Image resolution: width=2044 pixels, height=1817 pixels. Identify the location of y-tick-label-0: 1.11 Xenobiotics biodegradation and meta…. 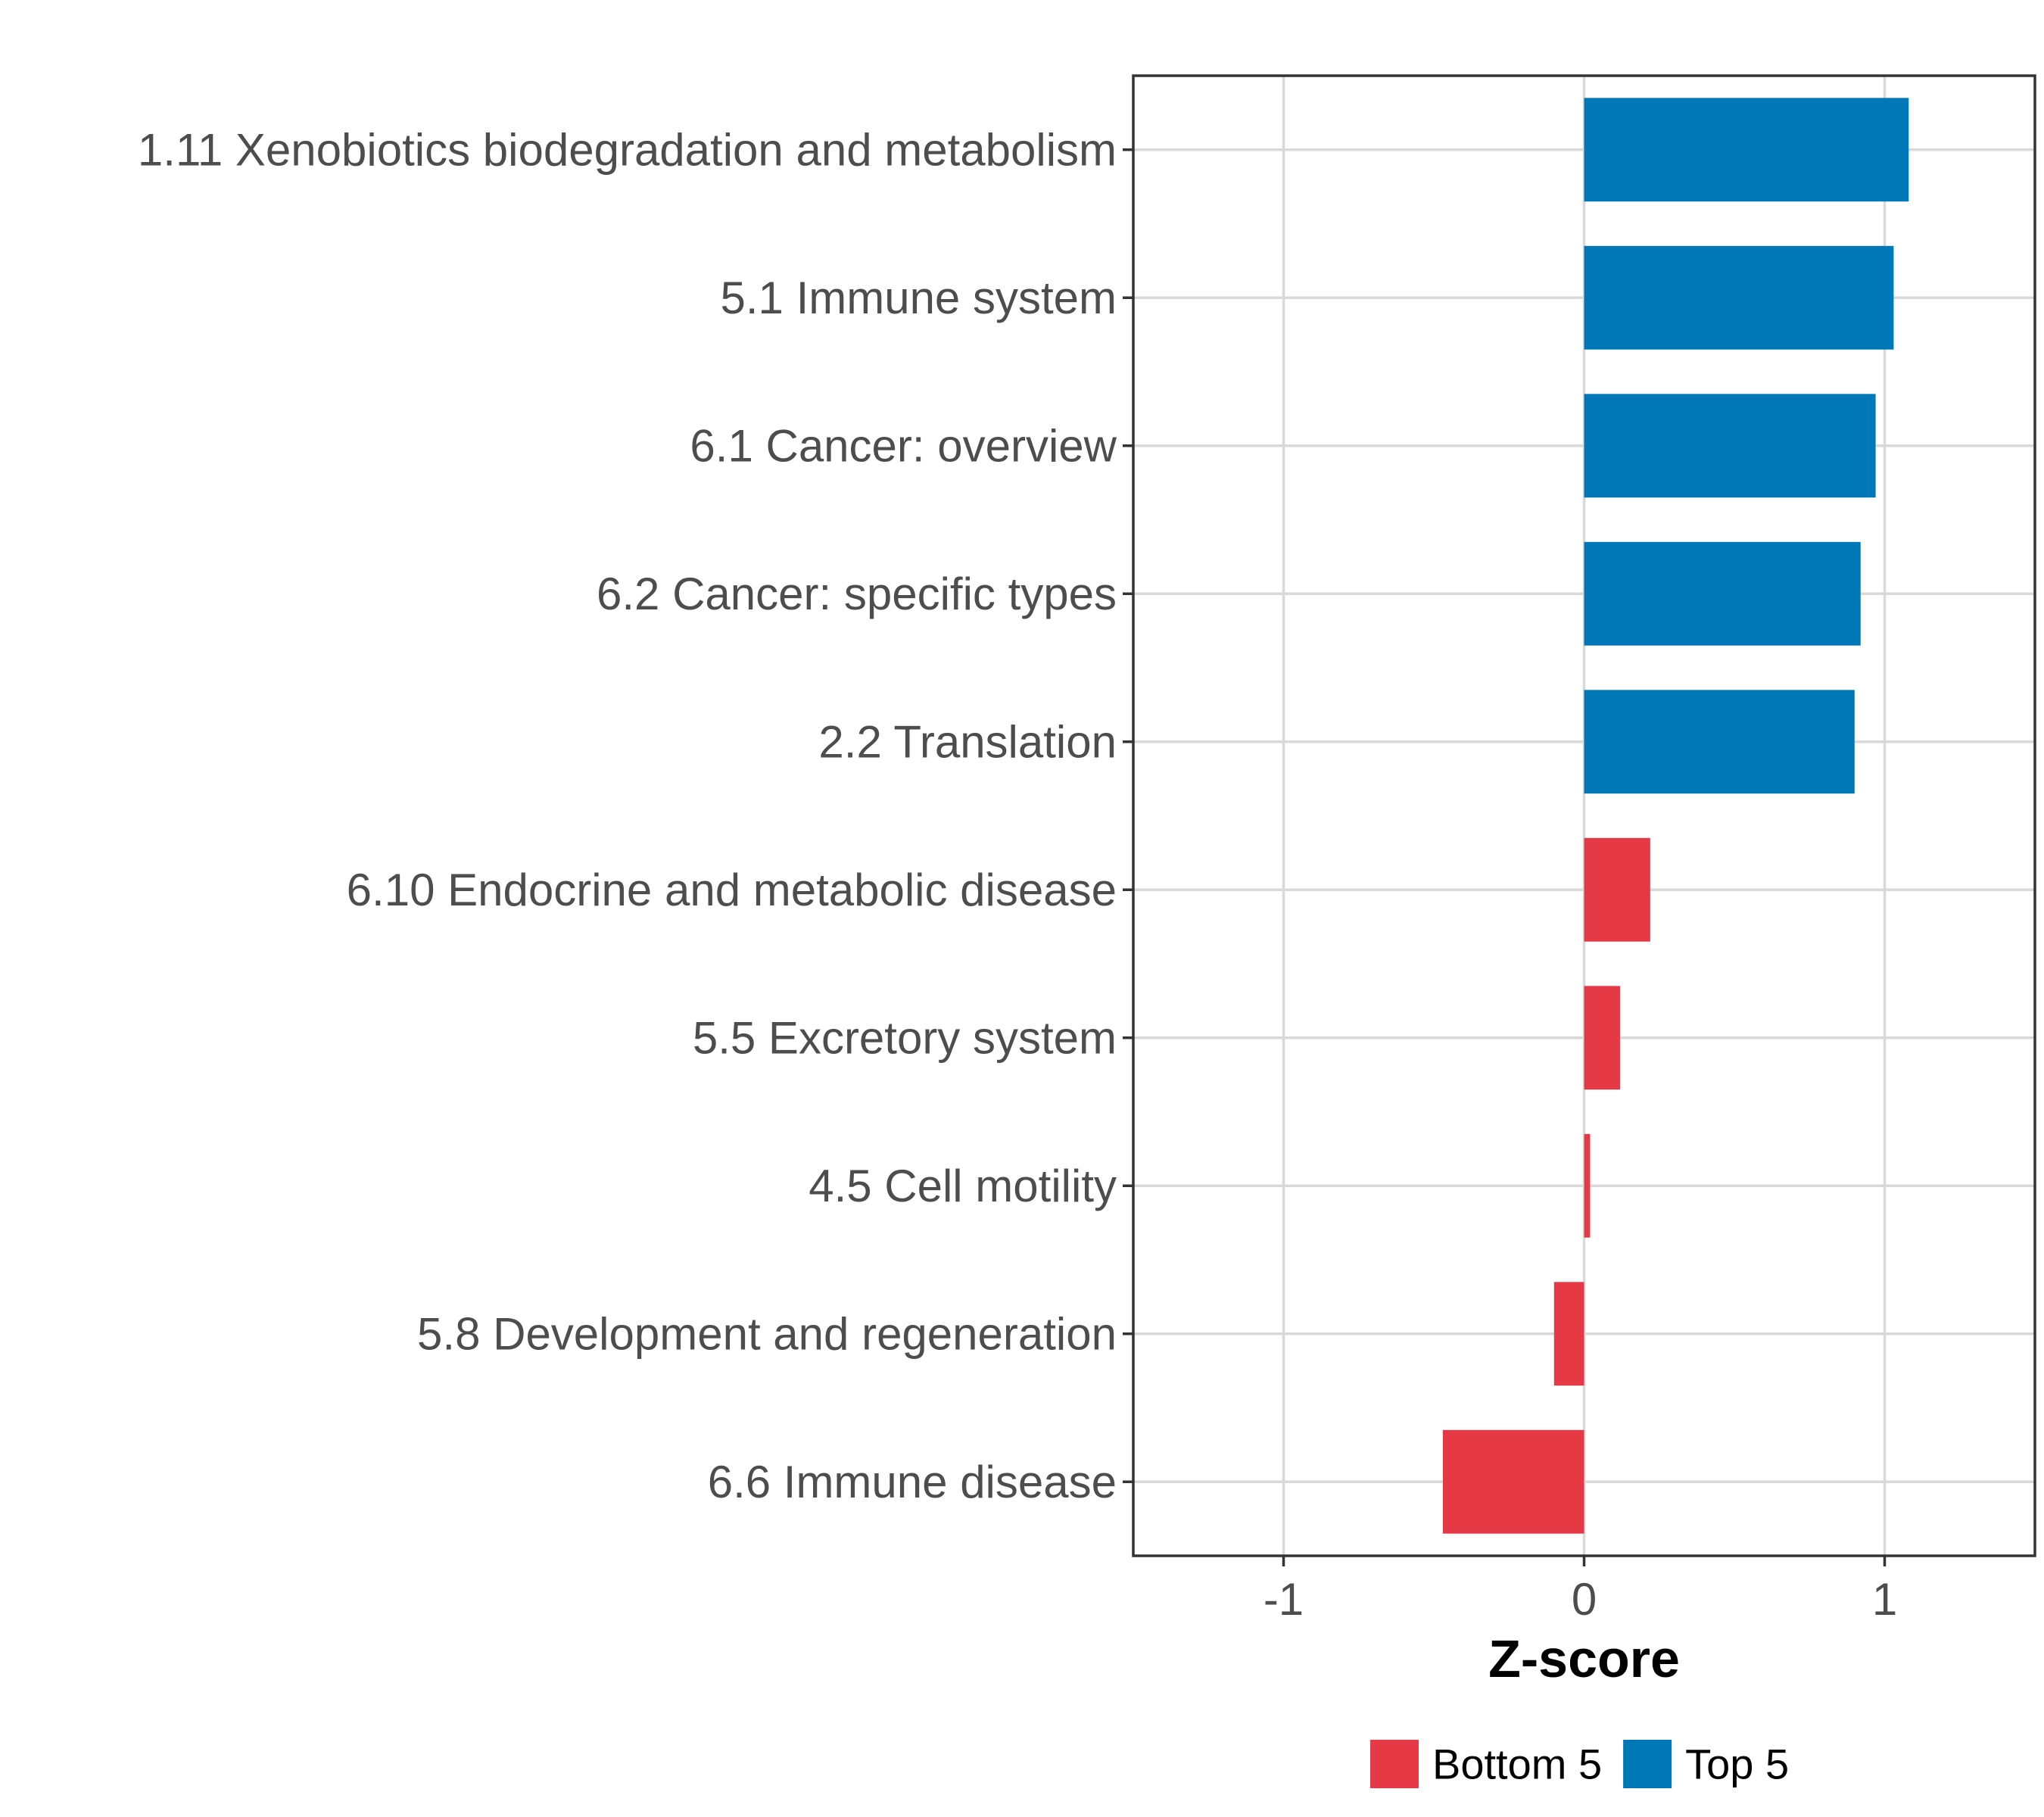
(627, 149).